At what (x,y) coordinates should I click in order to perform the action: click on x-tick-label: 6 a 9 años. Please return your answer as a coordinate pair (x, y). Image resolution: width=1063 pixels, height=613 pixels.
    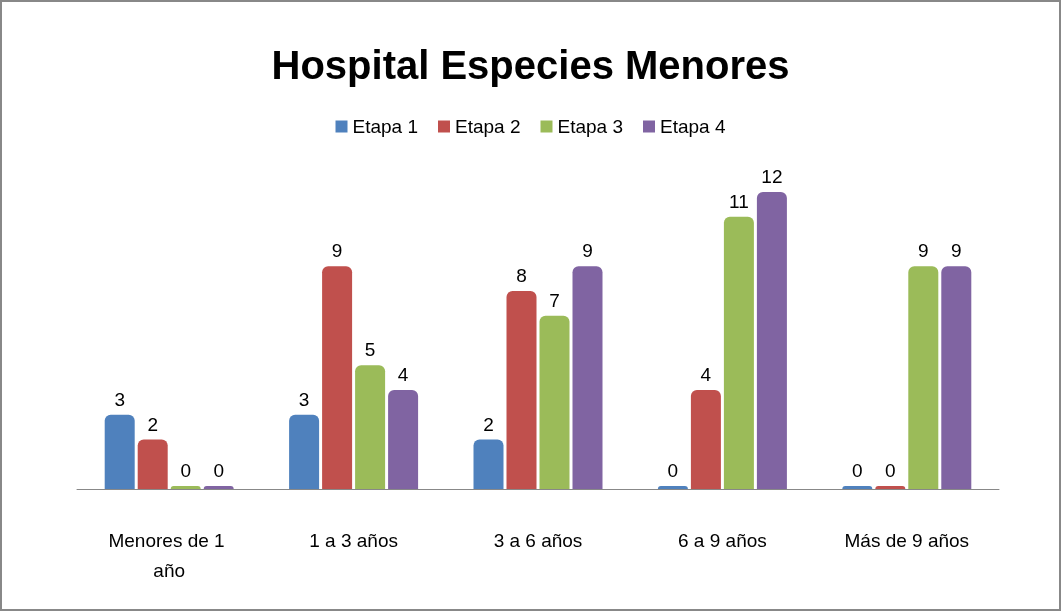
    Looking at the image, I should click on (722, 540).